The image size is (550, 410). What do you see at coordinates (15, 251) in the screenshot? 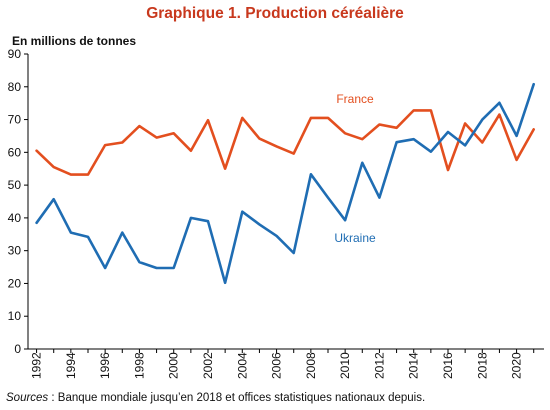
I see `y-tick-label: 30` at bounding box center [15, 251].